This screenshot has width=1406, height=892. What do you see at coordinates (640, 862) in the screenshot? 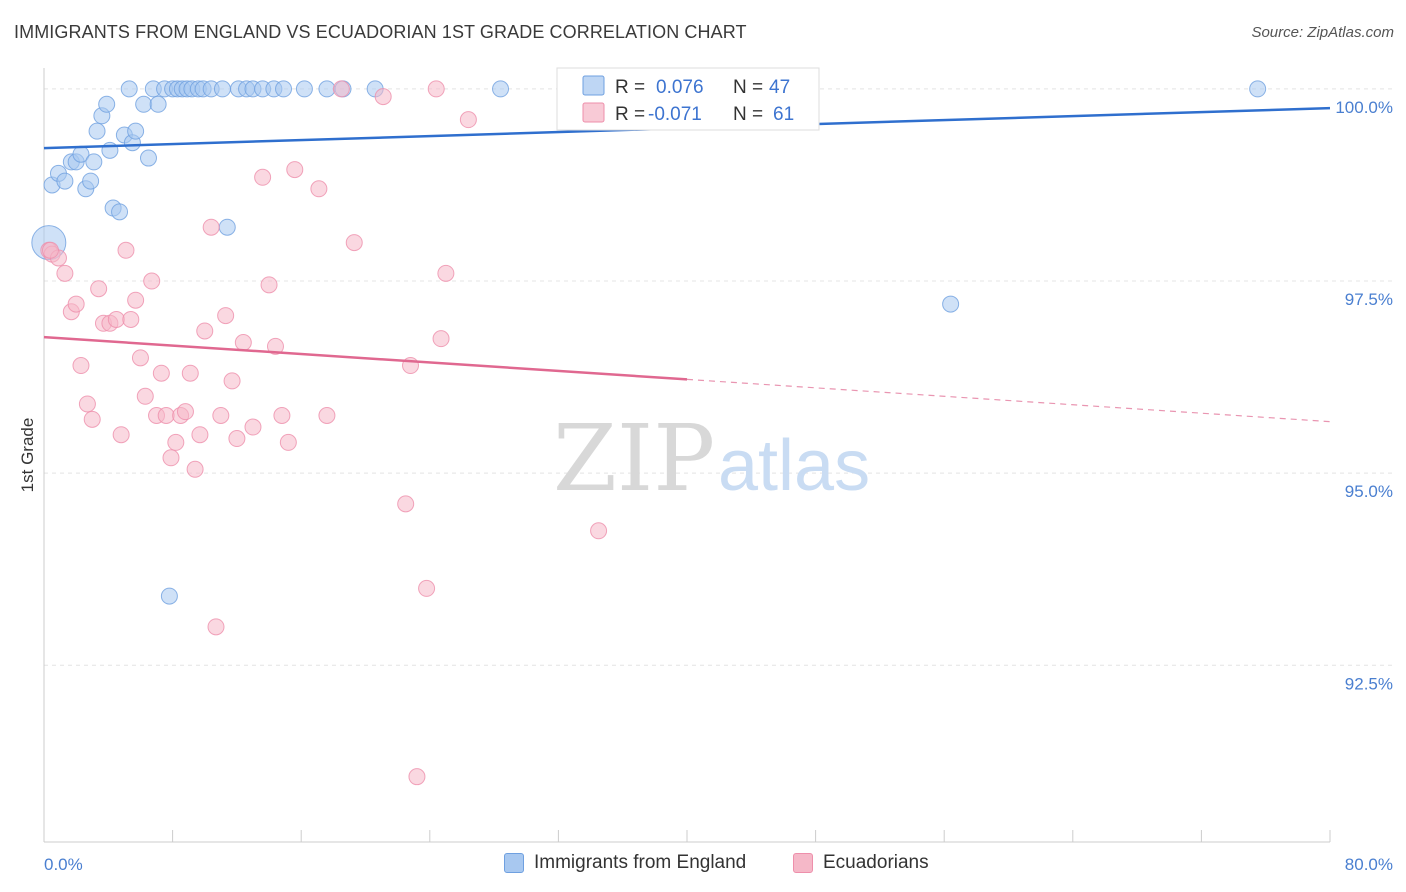
I see `legend-label-england: Immigrants from England` at bounding box center [640, 862].